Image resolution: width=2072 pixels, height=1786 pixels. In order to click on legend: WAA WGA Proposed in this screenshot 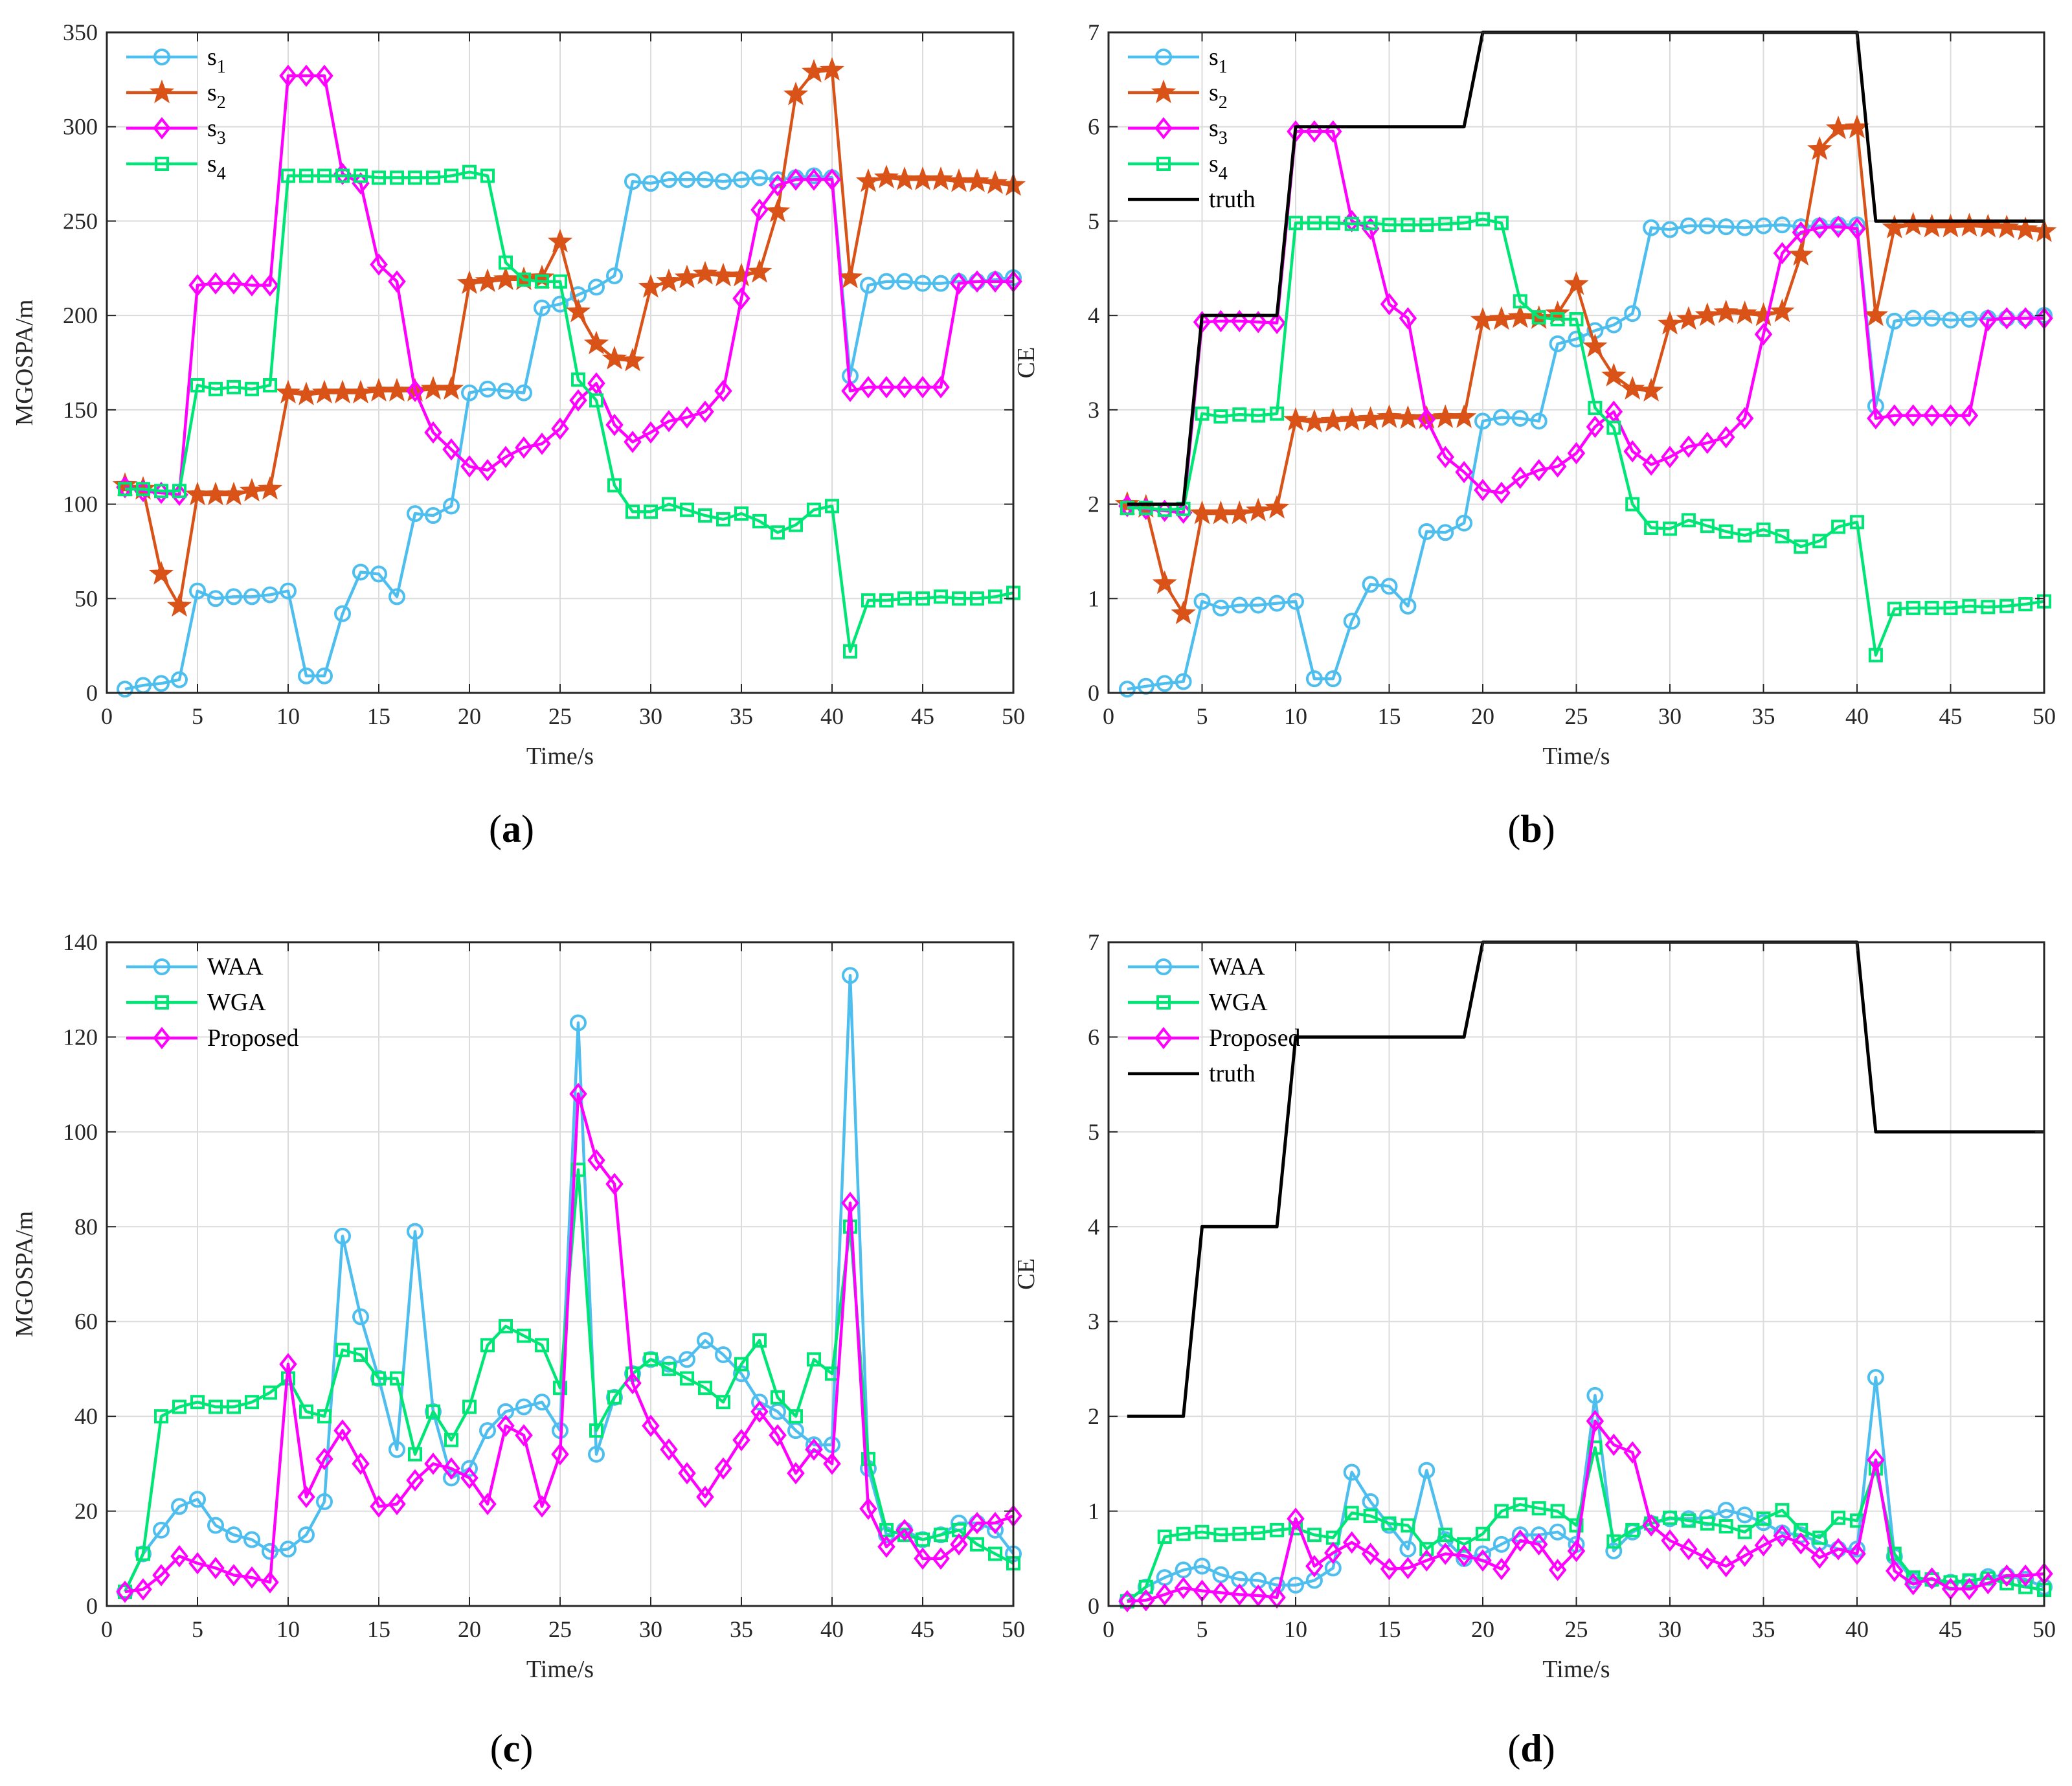, I will do `click(212, 1002)`.